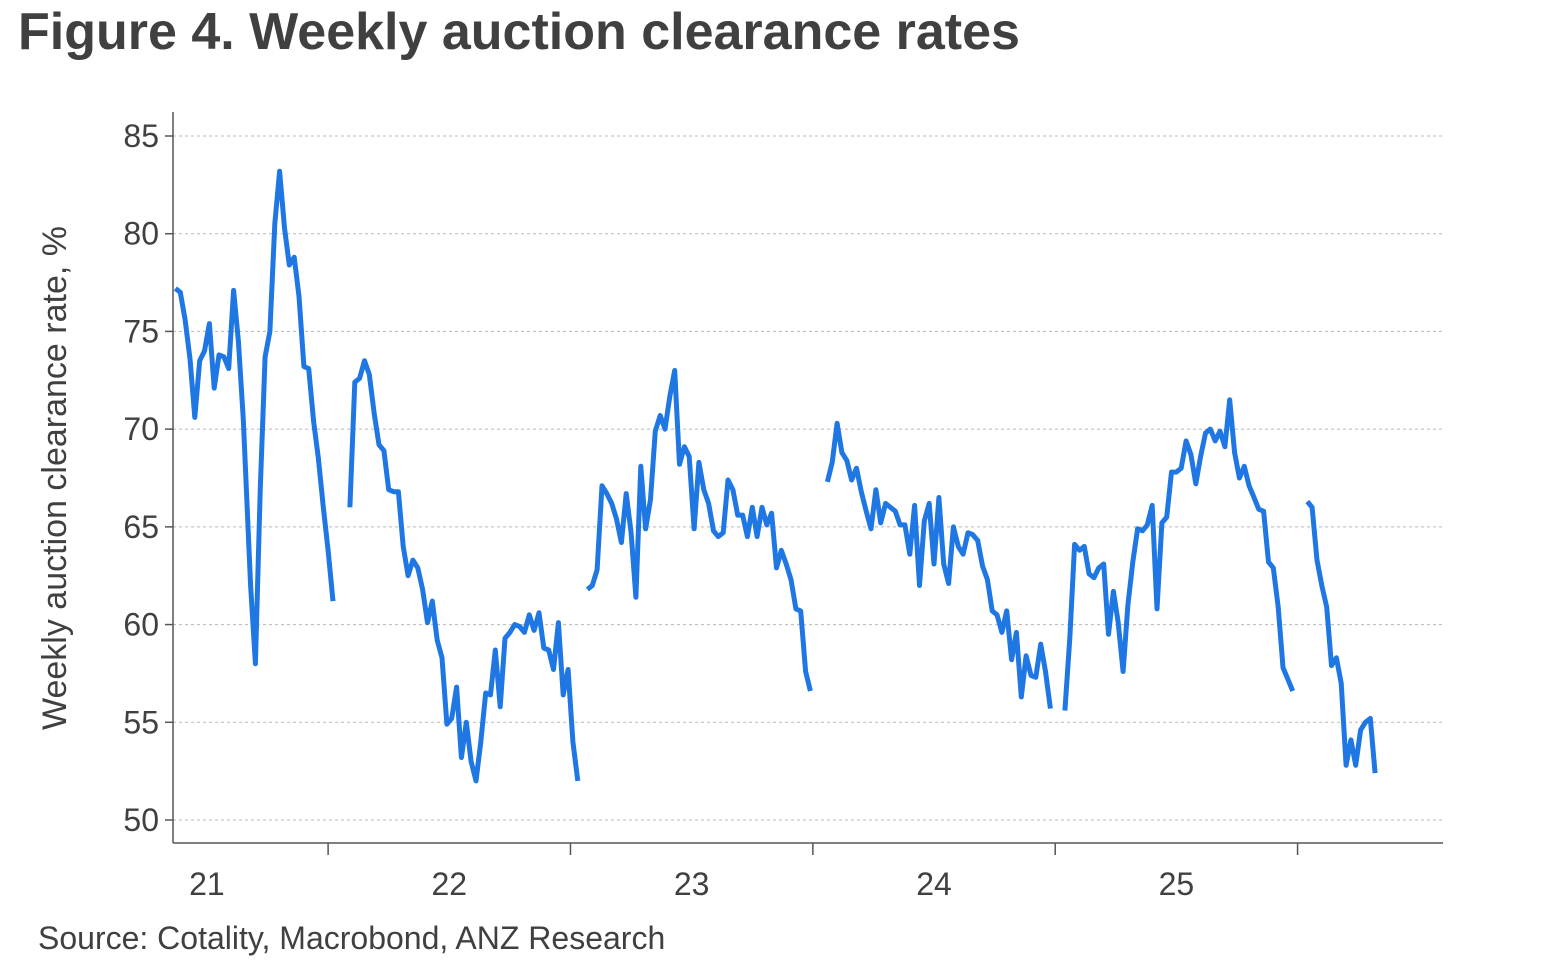  Describe the element at coordinates (141, 527) in the screenshot. I see `y-tick-label: 65` at that location.